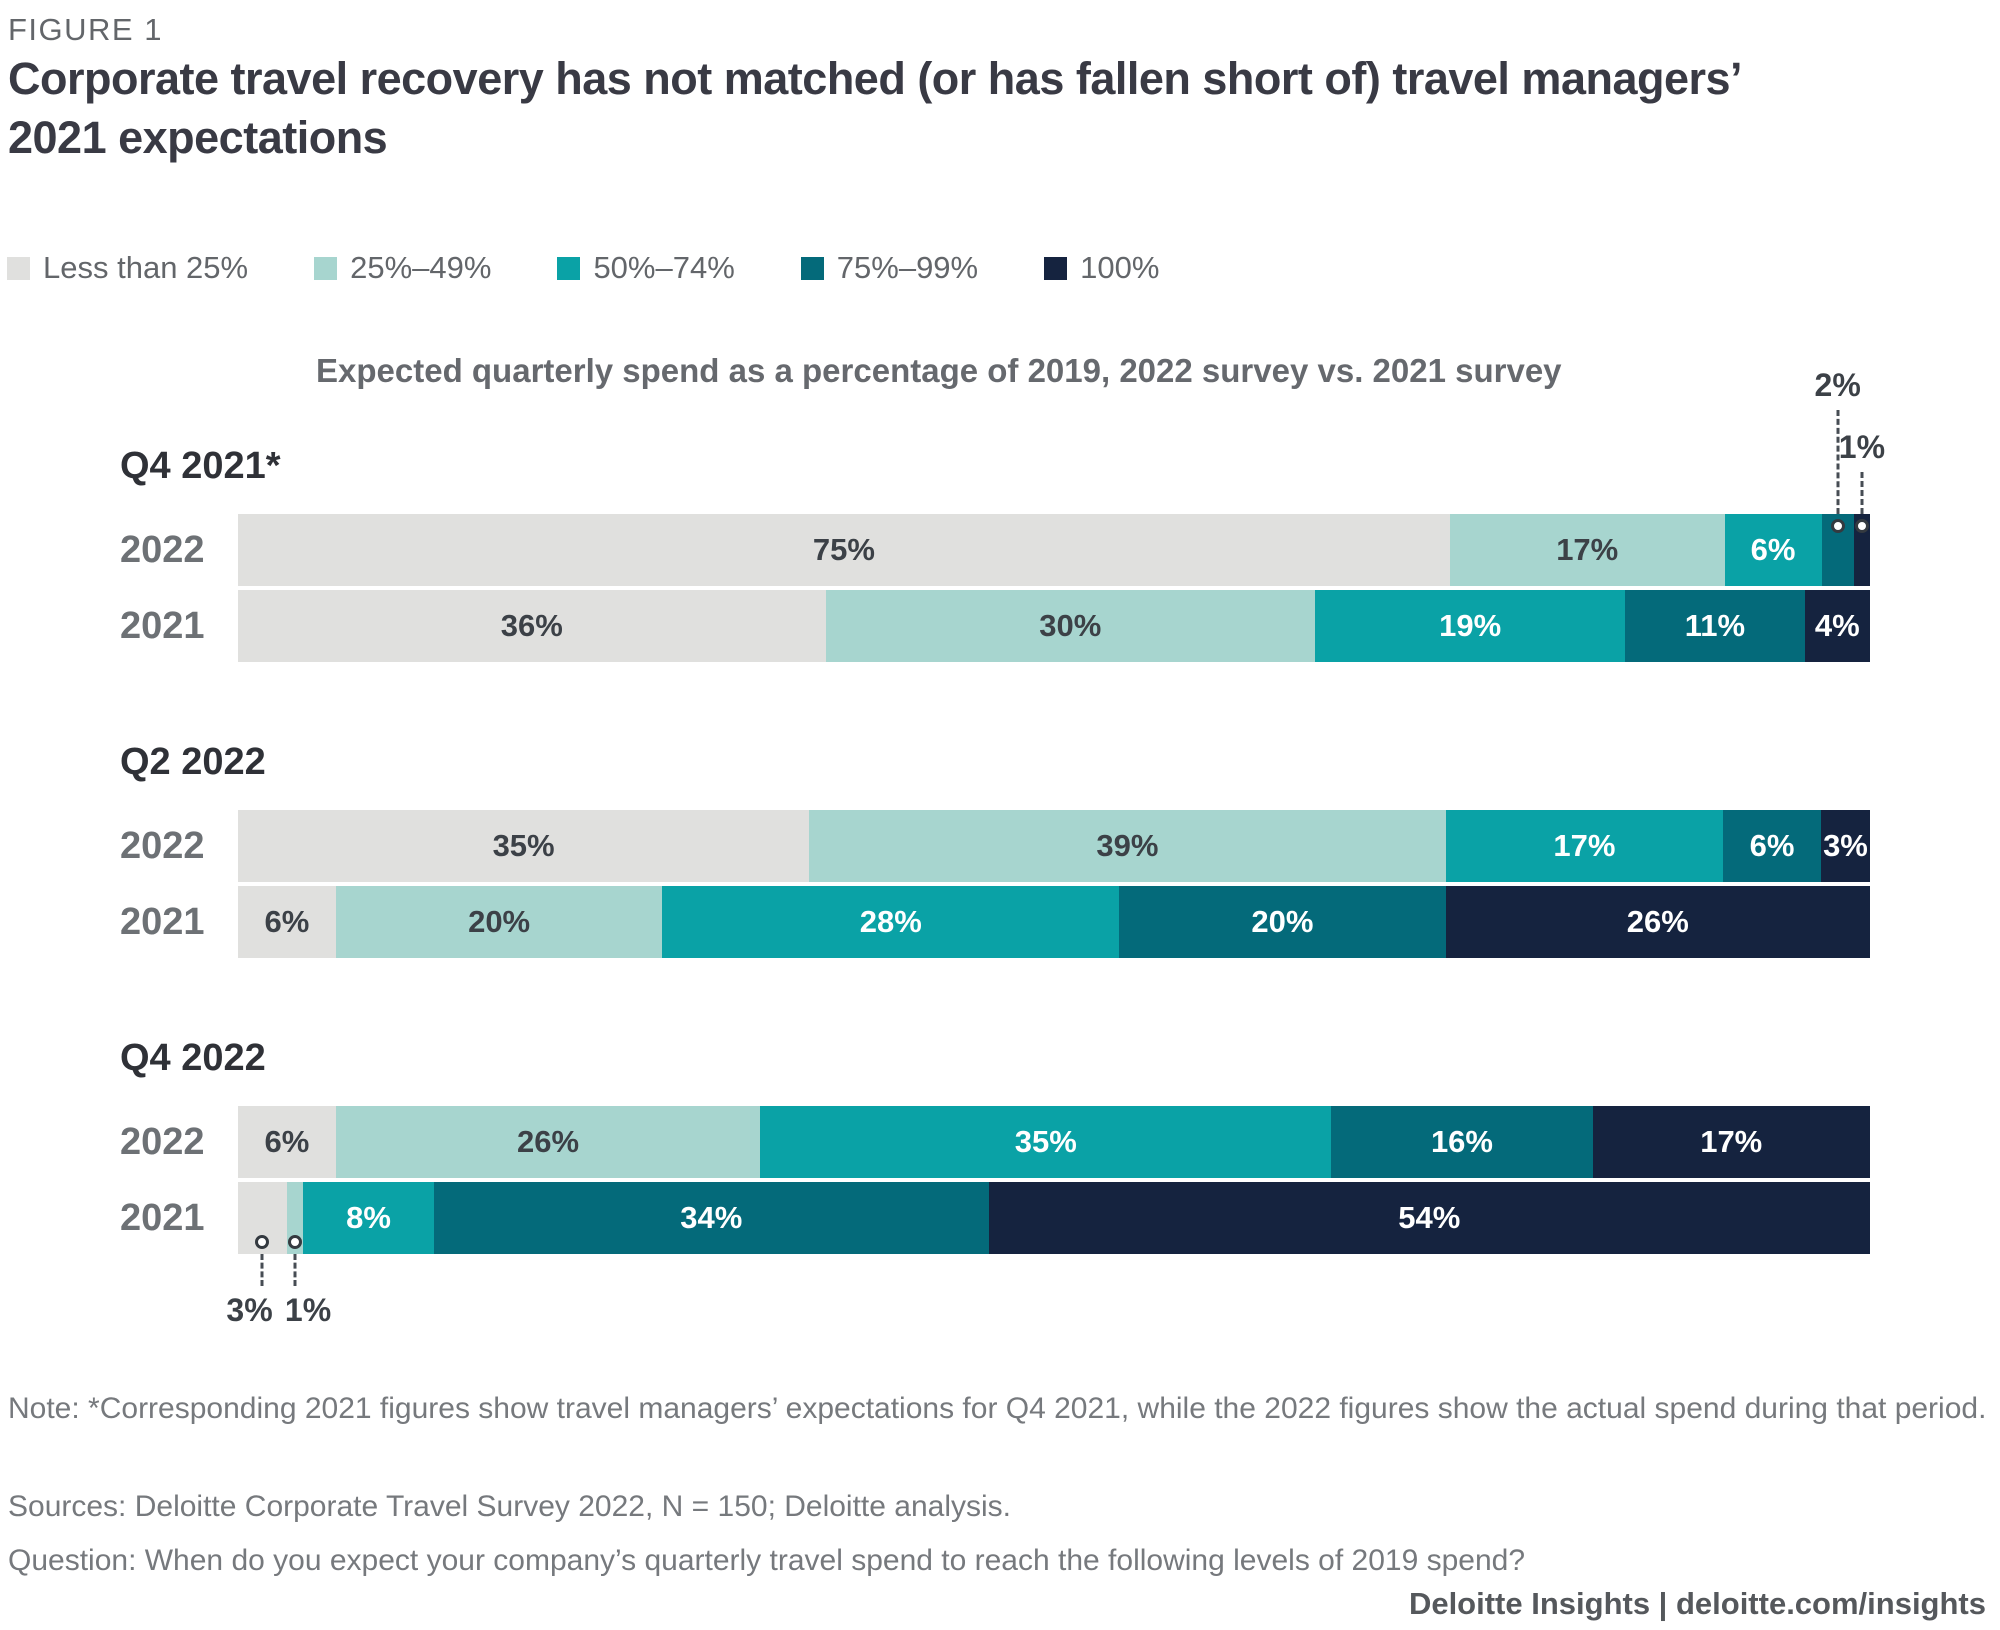 Image resolution: width=2000 pixels, height=1630 pixels. I want to click on bar-row: 2022 6% 26% 35% 16% 17%, so click(935, 1142).